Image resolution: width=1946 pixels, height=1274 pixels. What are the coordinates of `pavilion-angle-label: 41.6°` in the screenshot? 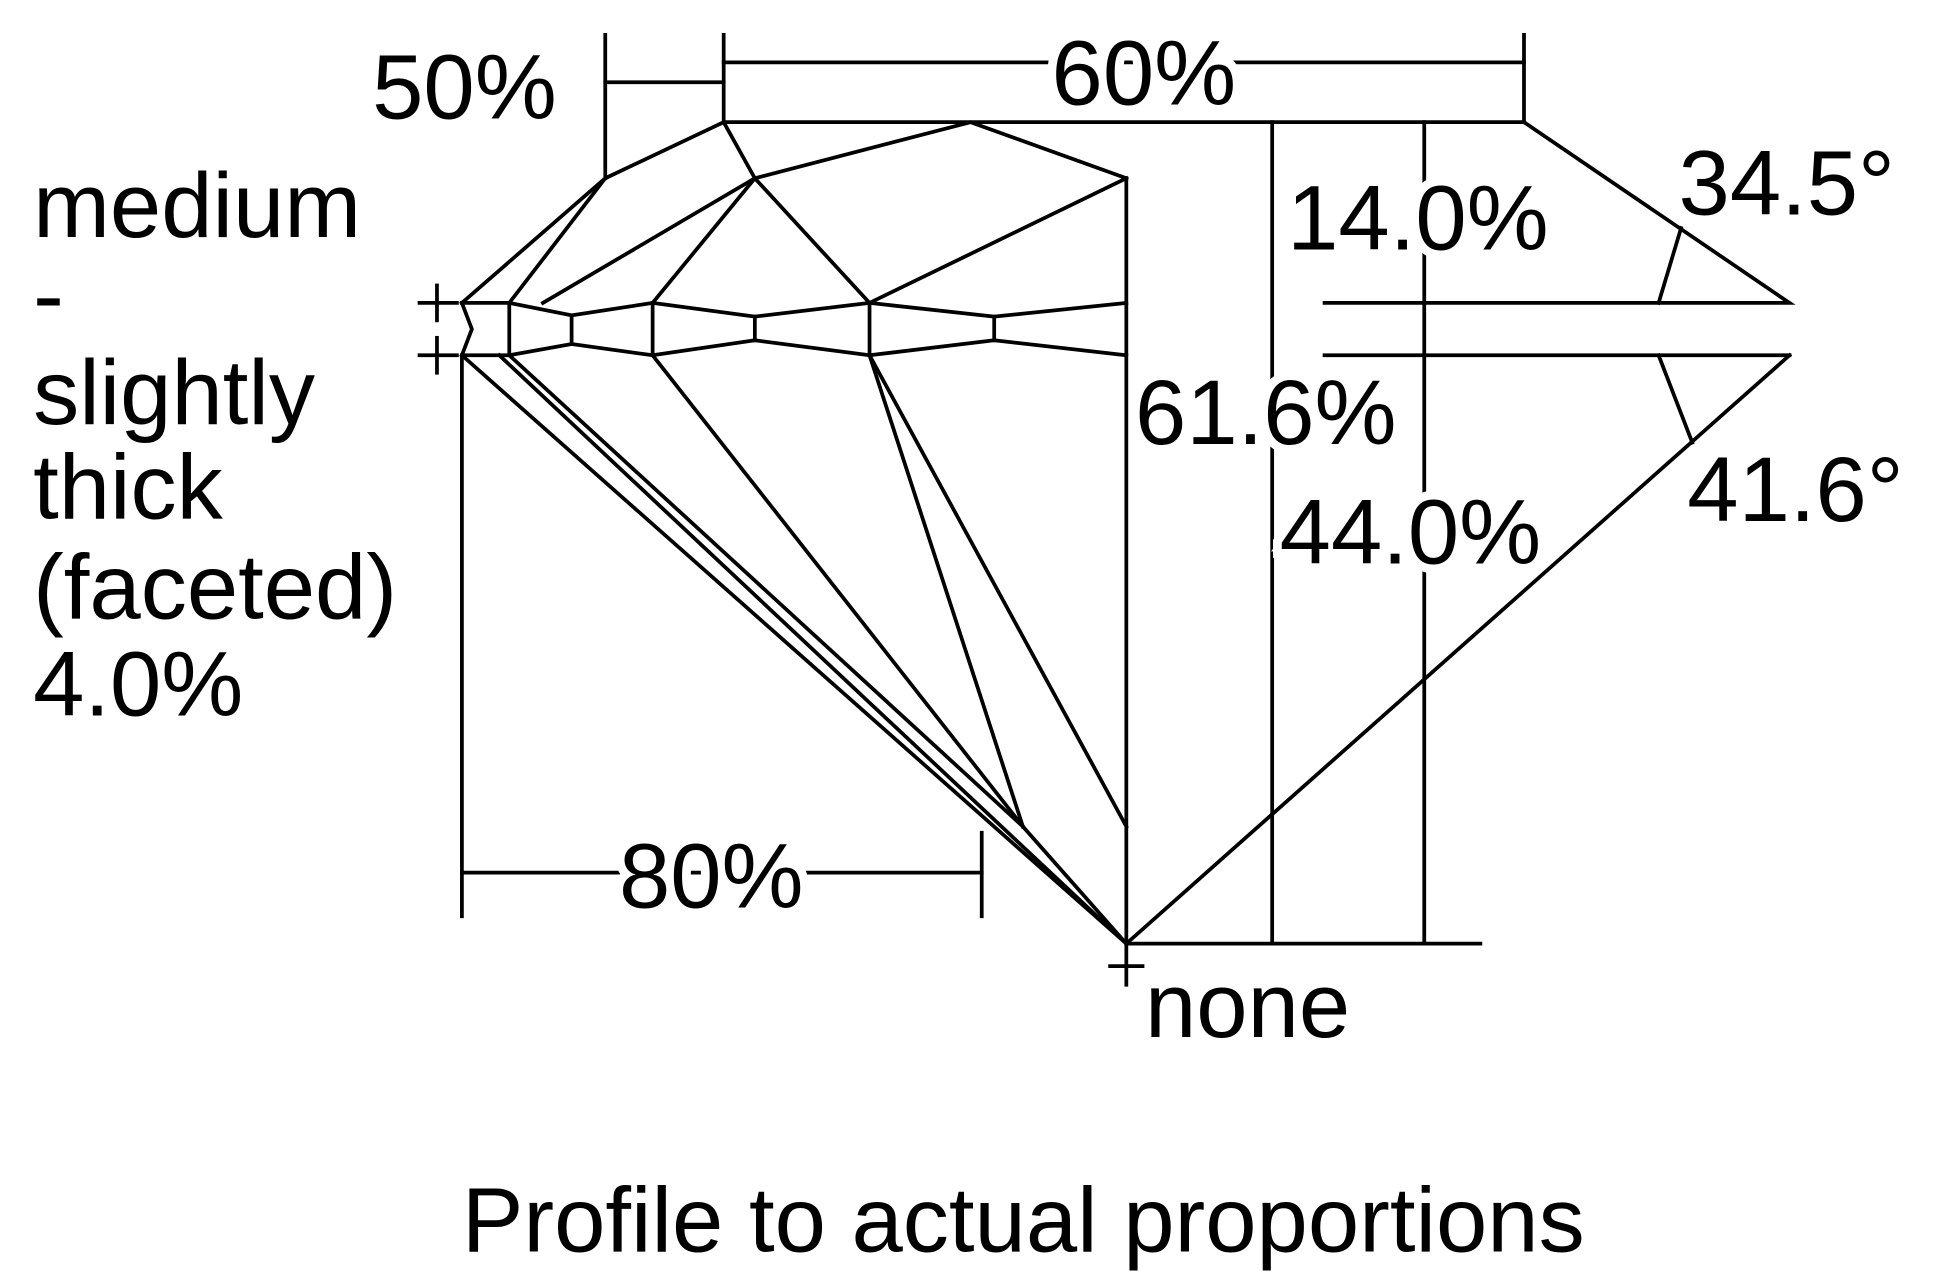 It's located at (1795, 489).